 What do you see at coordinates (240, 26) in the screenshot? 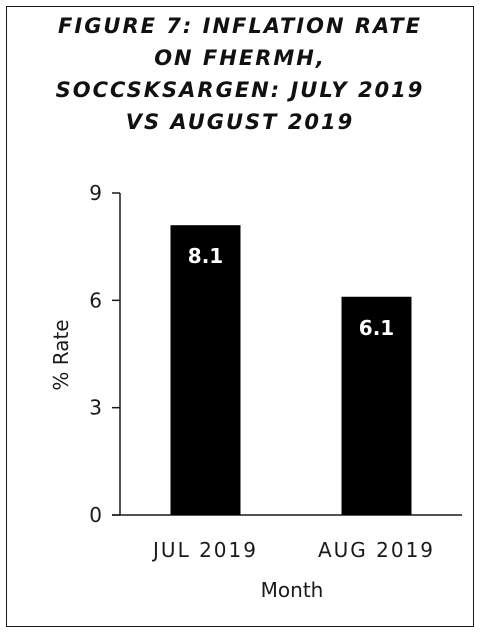
I see `chart-title-line-1: FIGURE 7: INFLATION RATE` at bounding box center [240, 26].